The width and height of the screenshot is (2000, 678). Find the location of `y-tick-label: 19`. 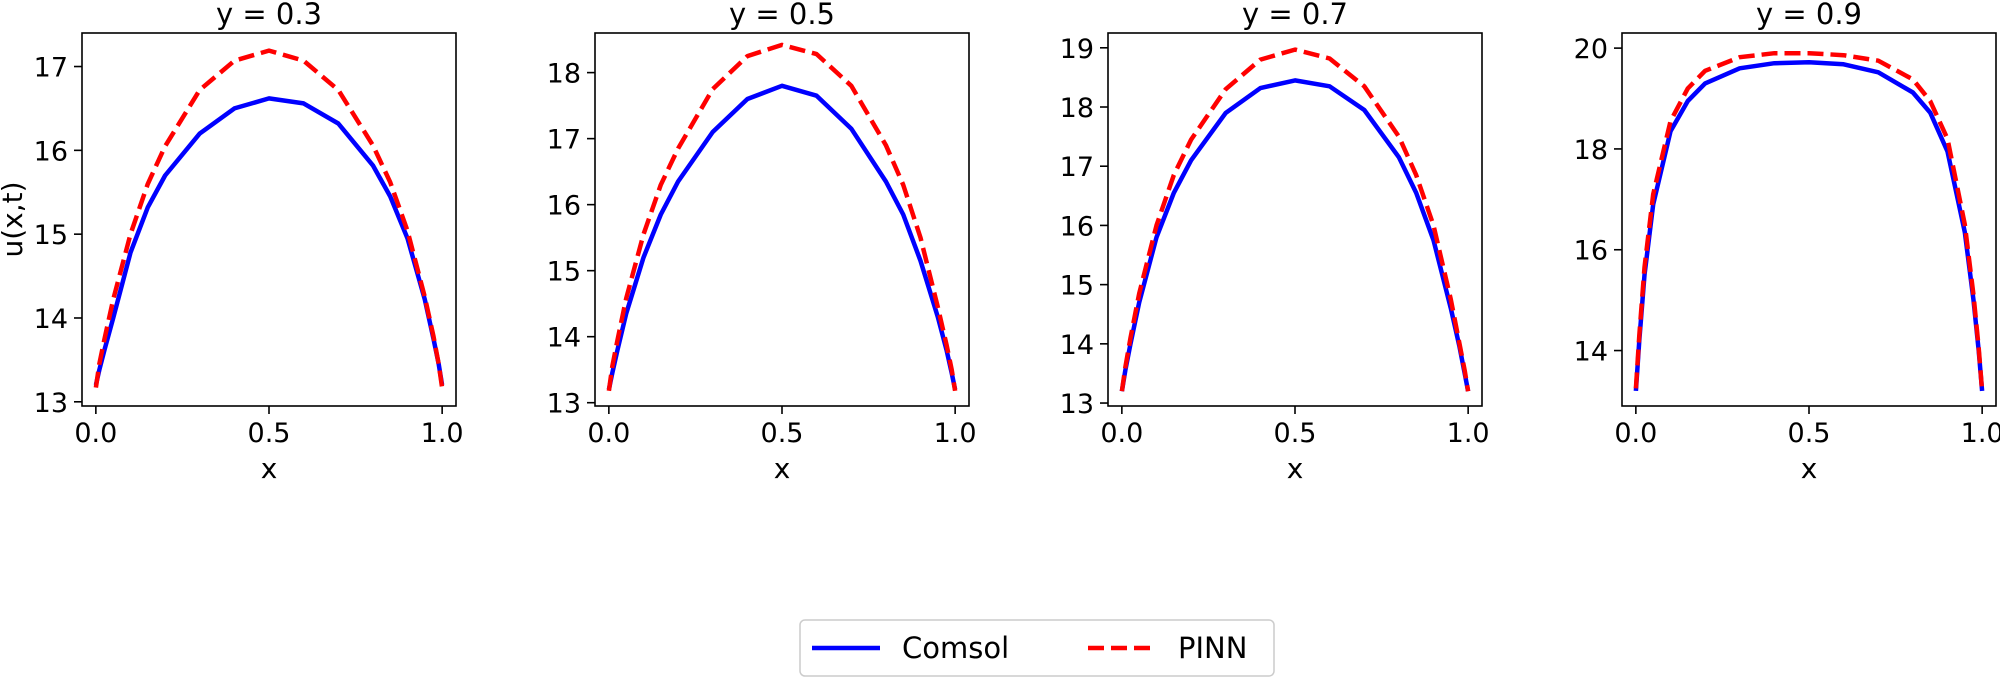

y-tick-label: 19 is located at coordinates (1077, 49).